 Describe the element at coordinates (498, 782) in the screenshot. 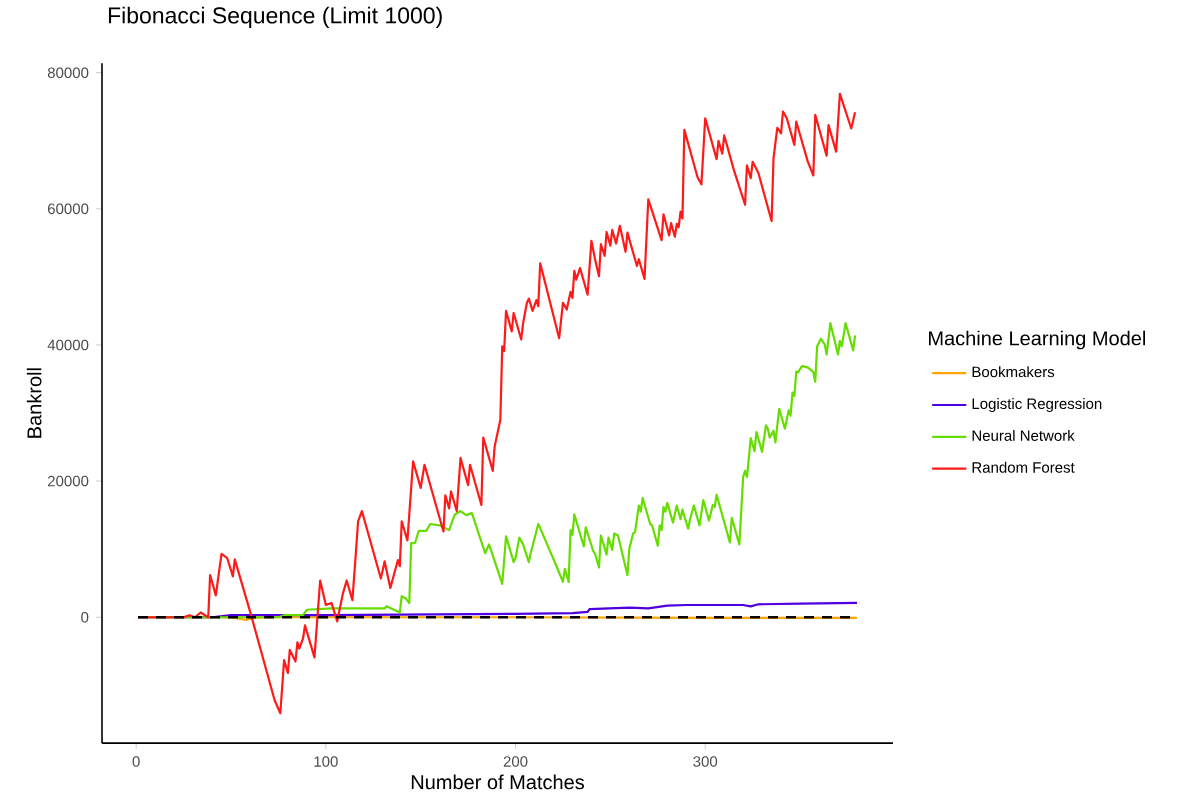

I see `x-axis-title: Number of Matches` at that location.